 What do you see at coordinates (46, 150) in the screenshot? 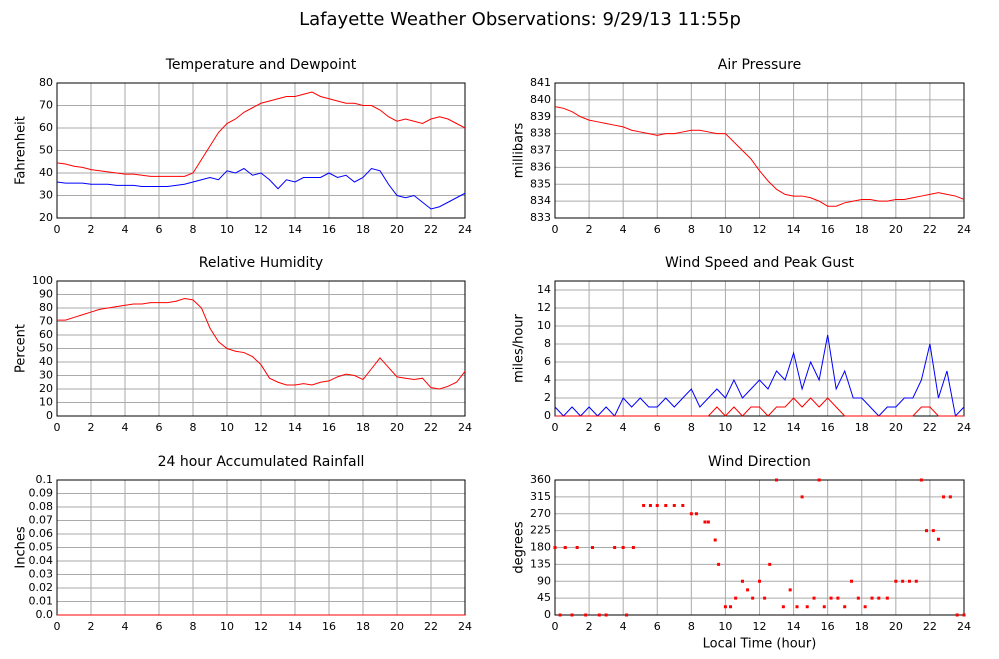
I see `y-tick-label: 50` at bounding box center [46, 150].